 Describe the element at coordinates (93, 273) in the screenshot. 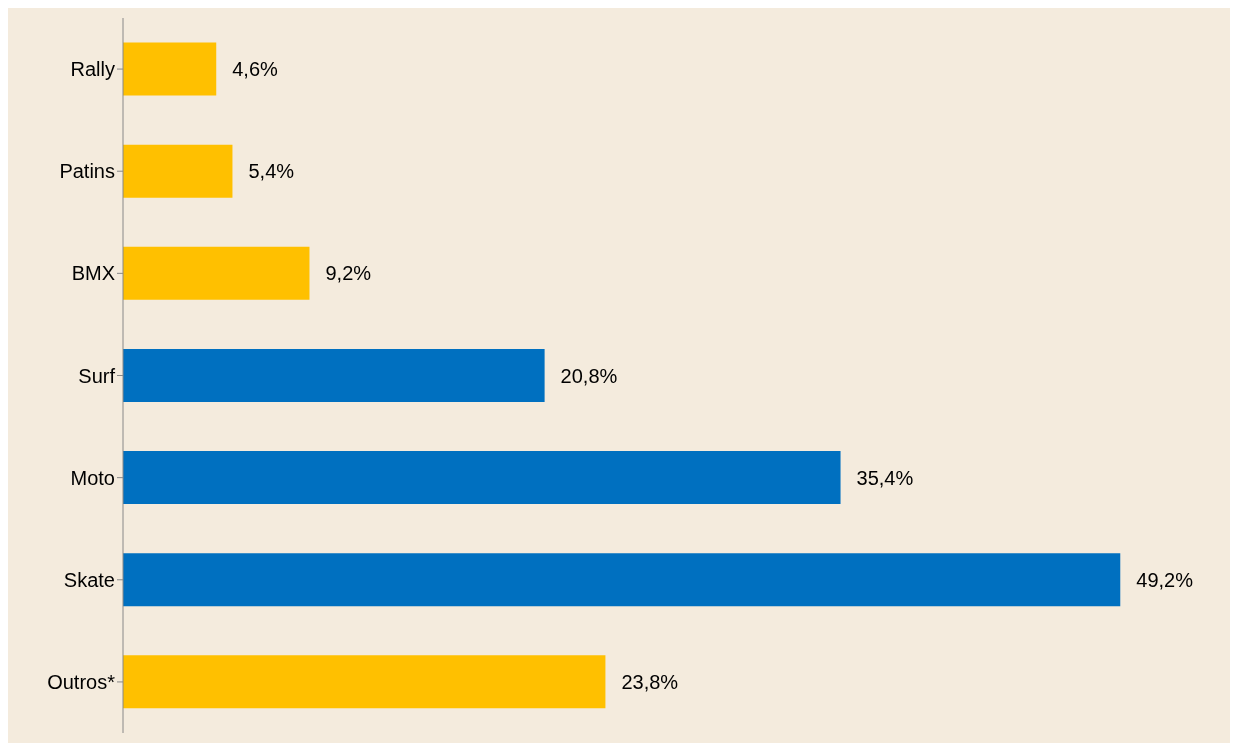

I see `y-tick-label: BMX` at that location.